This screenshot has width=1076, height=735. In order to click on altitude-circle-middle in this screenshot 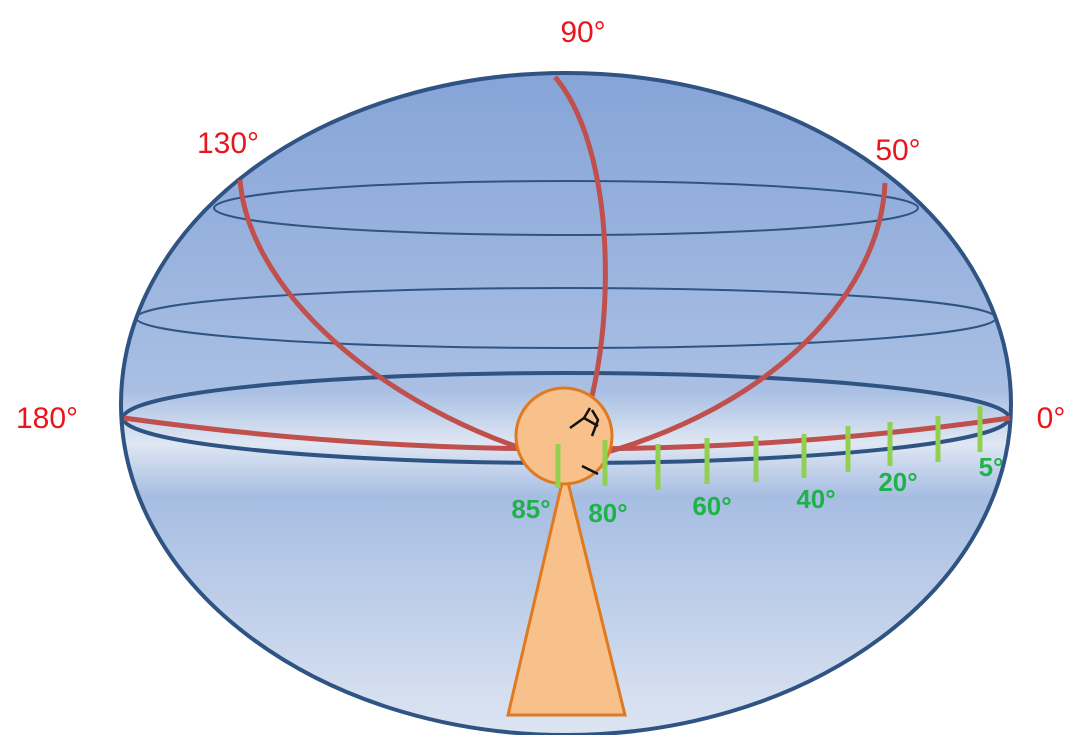, I will do `click(566, 318)`.